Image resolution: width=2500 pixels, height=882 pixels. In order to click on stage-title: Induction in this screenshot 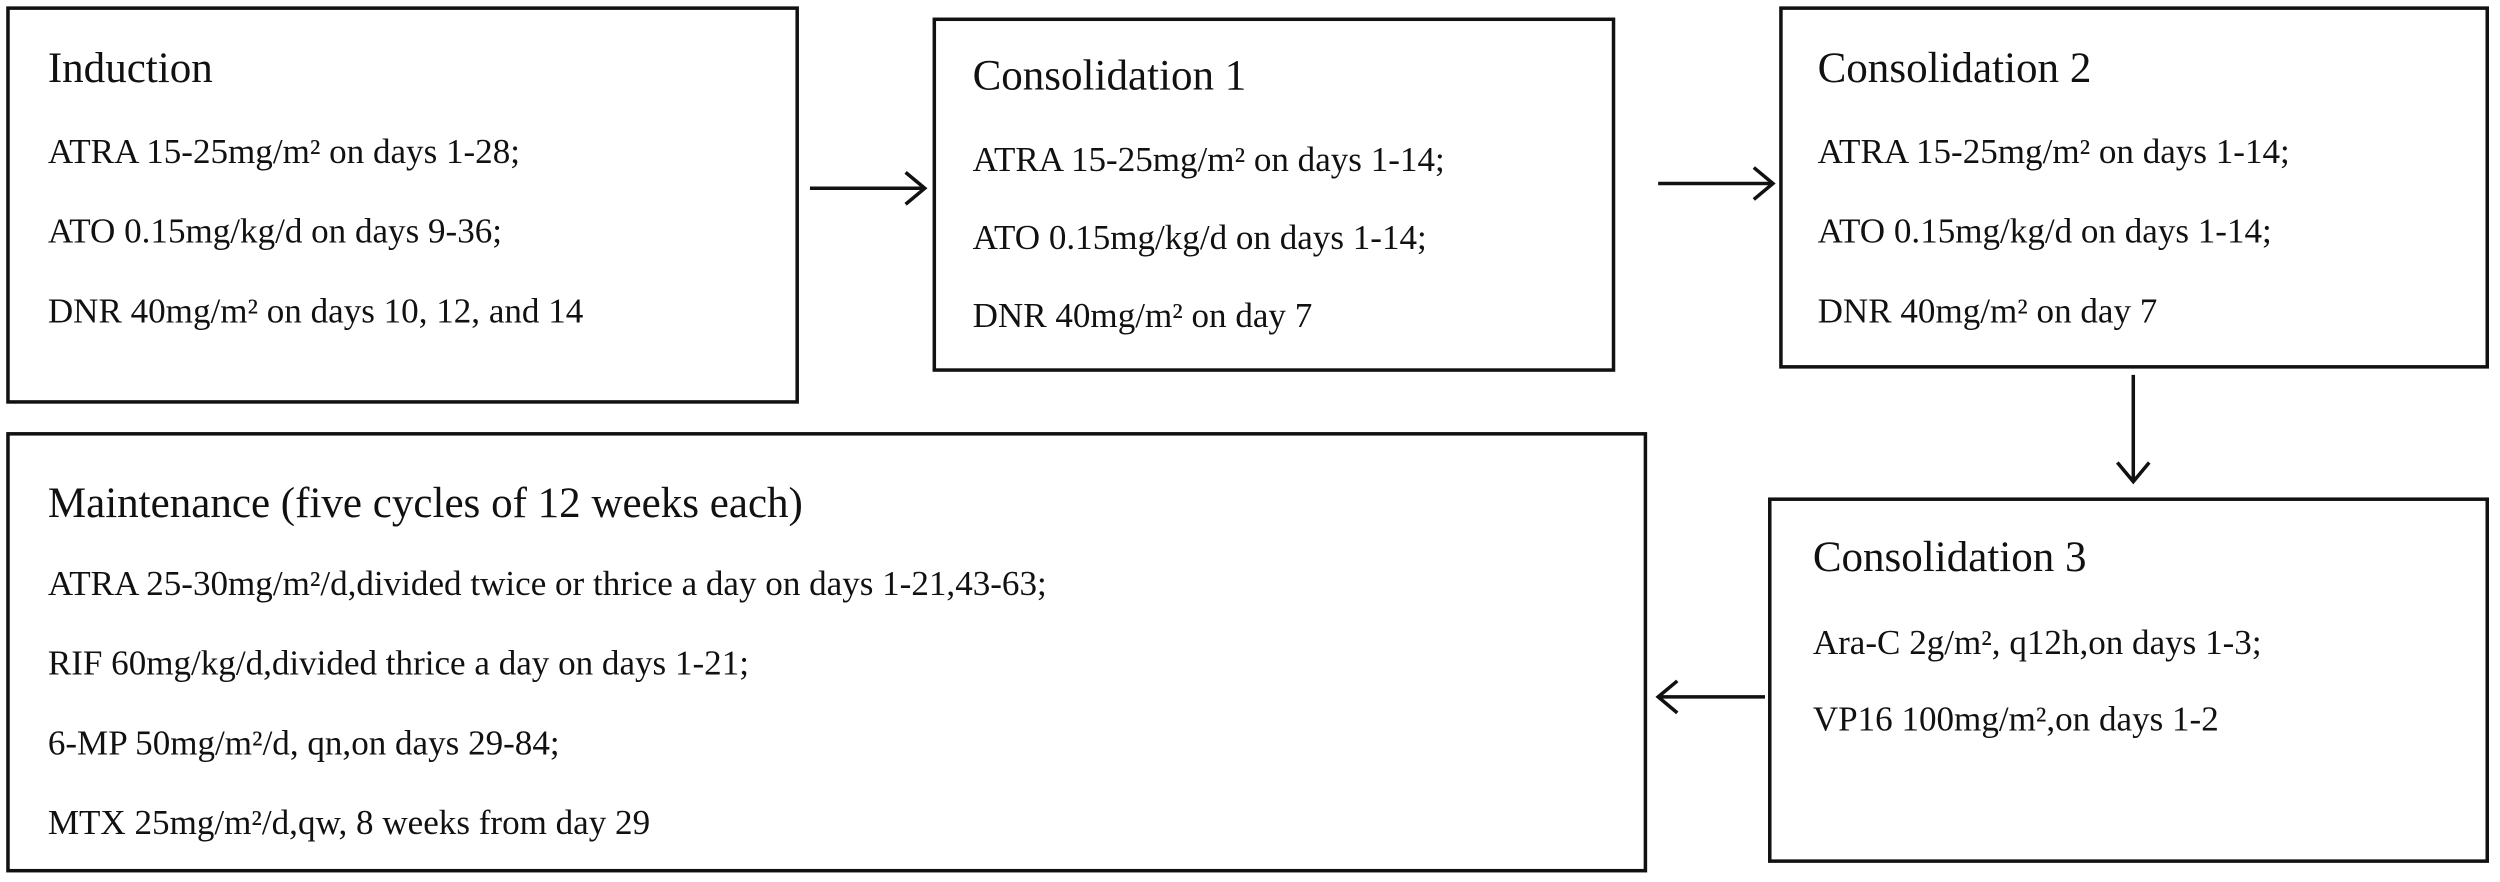, I will do `click(130, 68)`.